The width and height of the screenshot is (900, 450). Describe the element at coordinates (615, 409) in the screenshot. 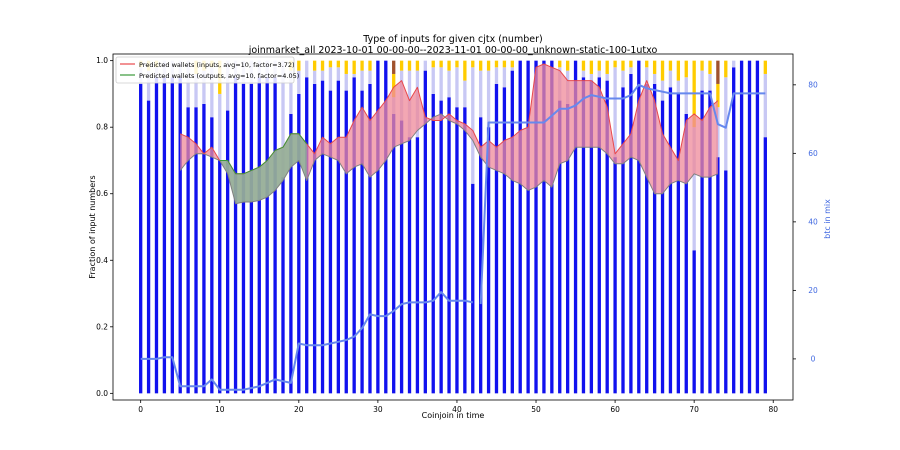

I see `x-tick-label: 60` at that location.